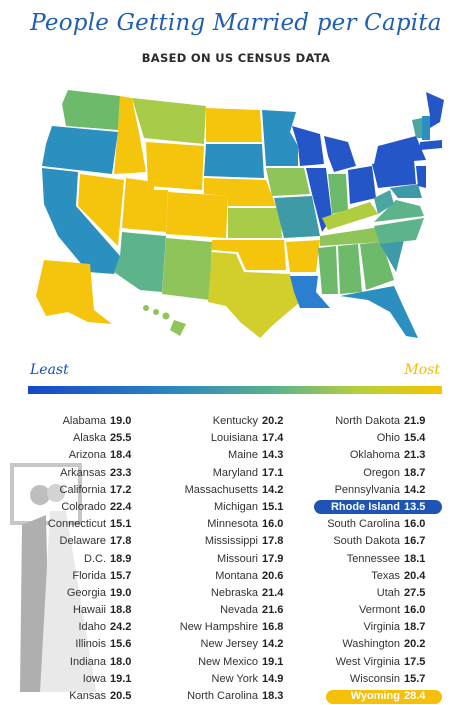 Image resolution: width=472 pixels, height=705 pixels. Describe the element at coordinates (130, 135) in the screenshot. I see `map-idaho` at that location.